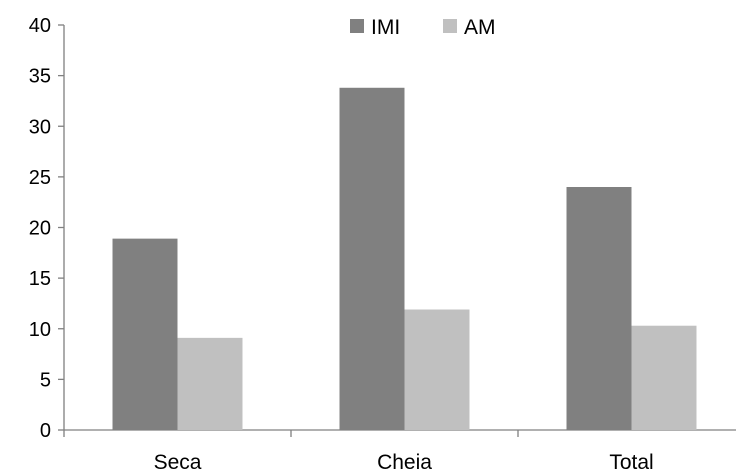  Describe the element at coordinates (423, 27) in the screenshot. I see `legend: IMI AM` at that location.